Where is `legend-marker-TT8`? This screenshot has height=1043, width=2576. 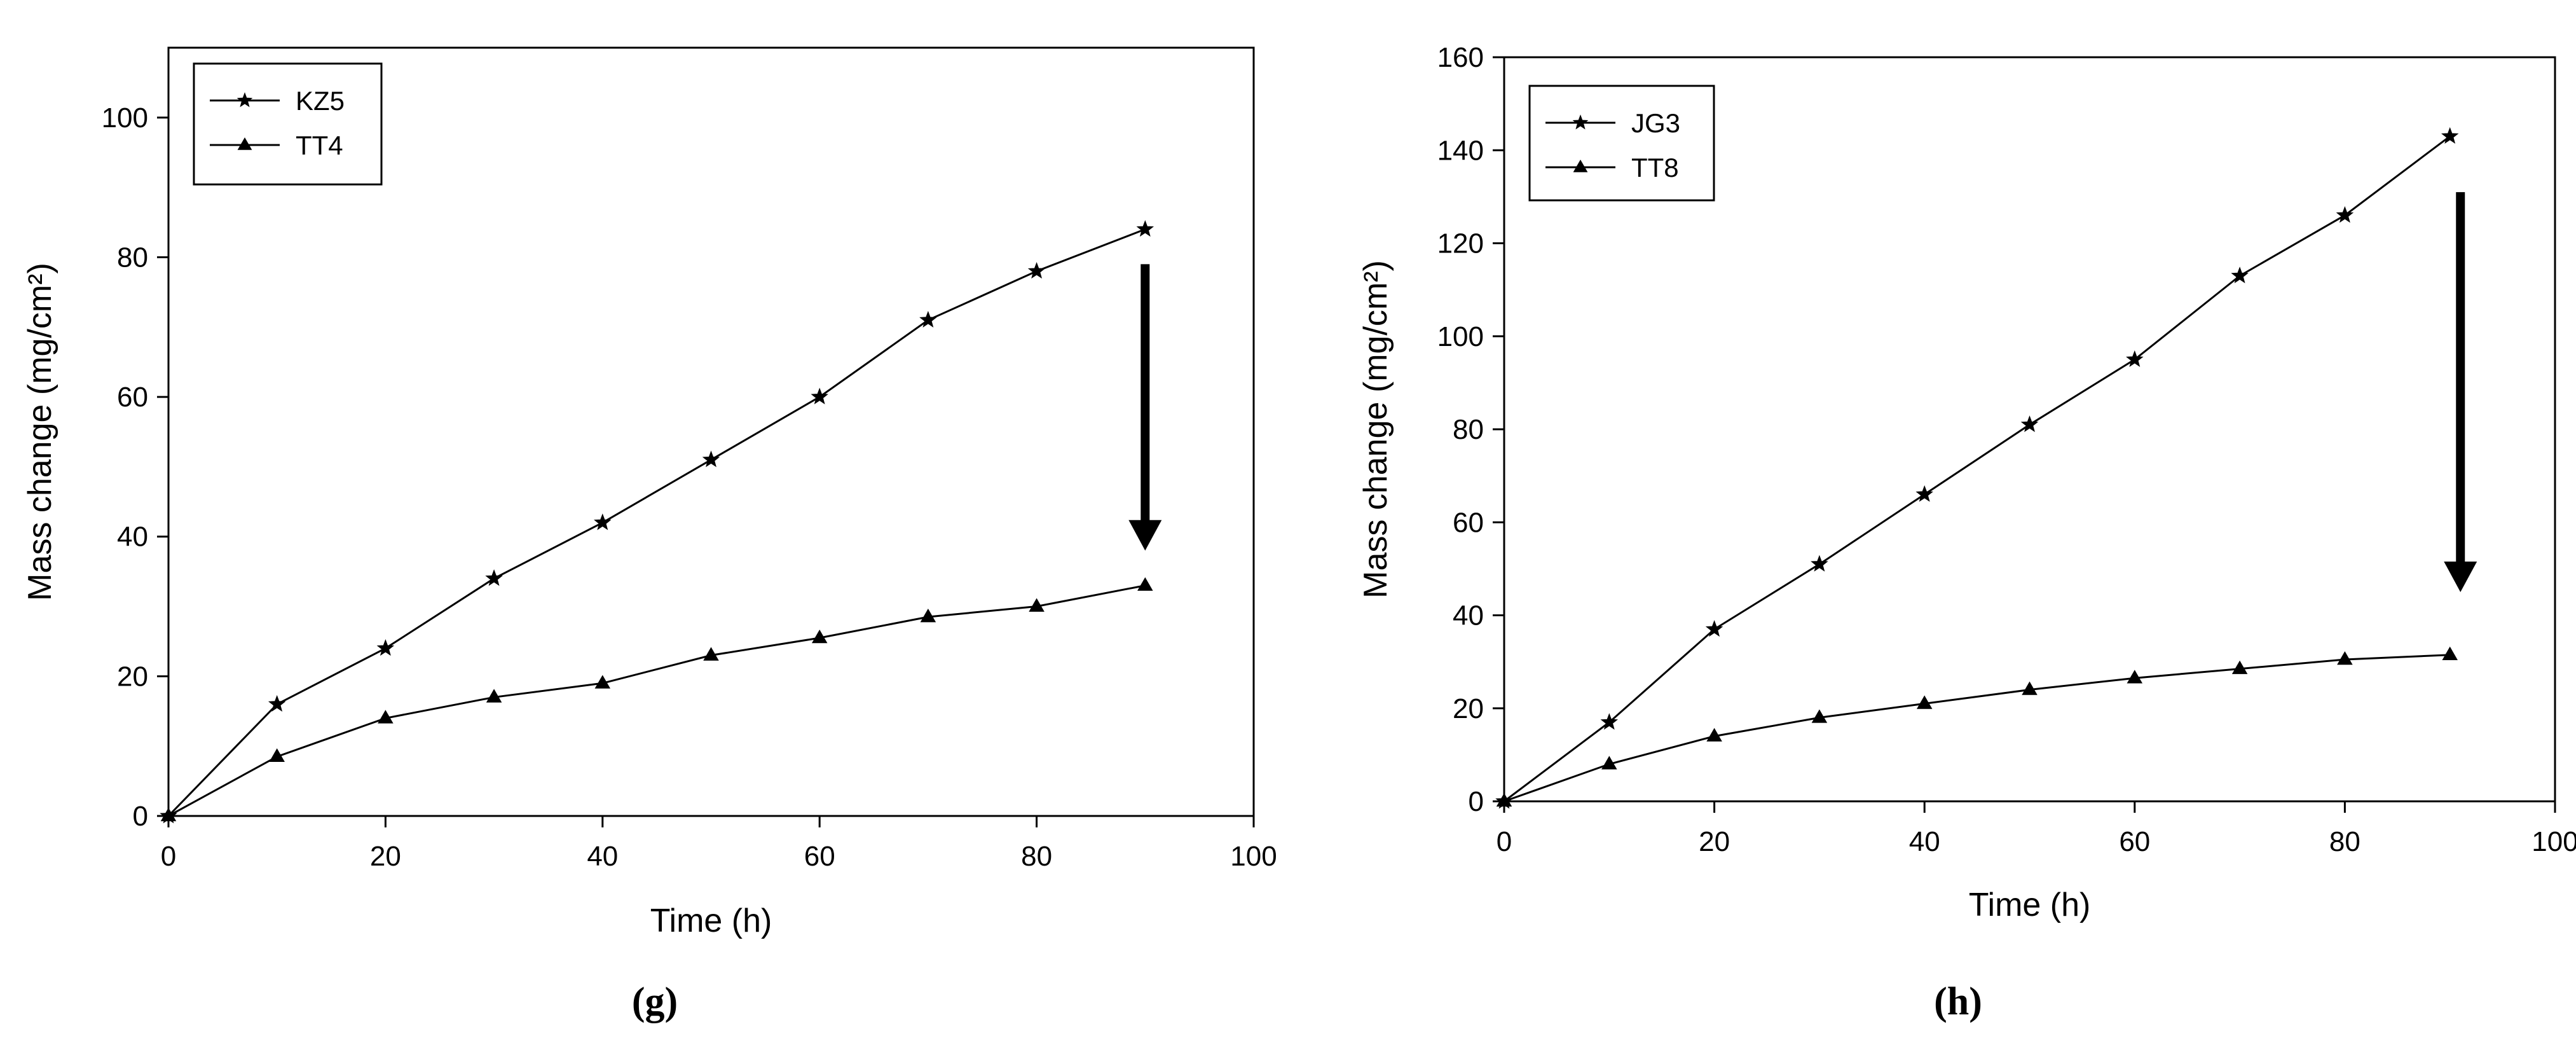
legend-marker-TT8 is located at coordinates (1581, 166).